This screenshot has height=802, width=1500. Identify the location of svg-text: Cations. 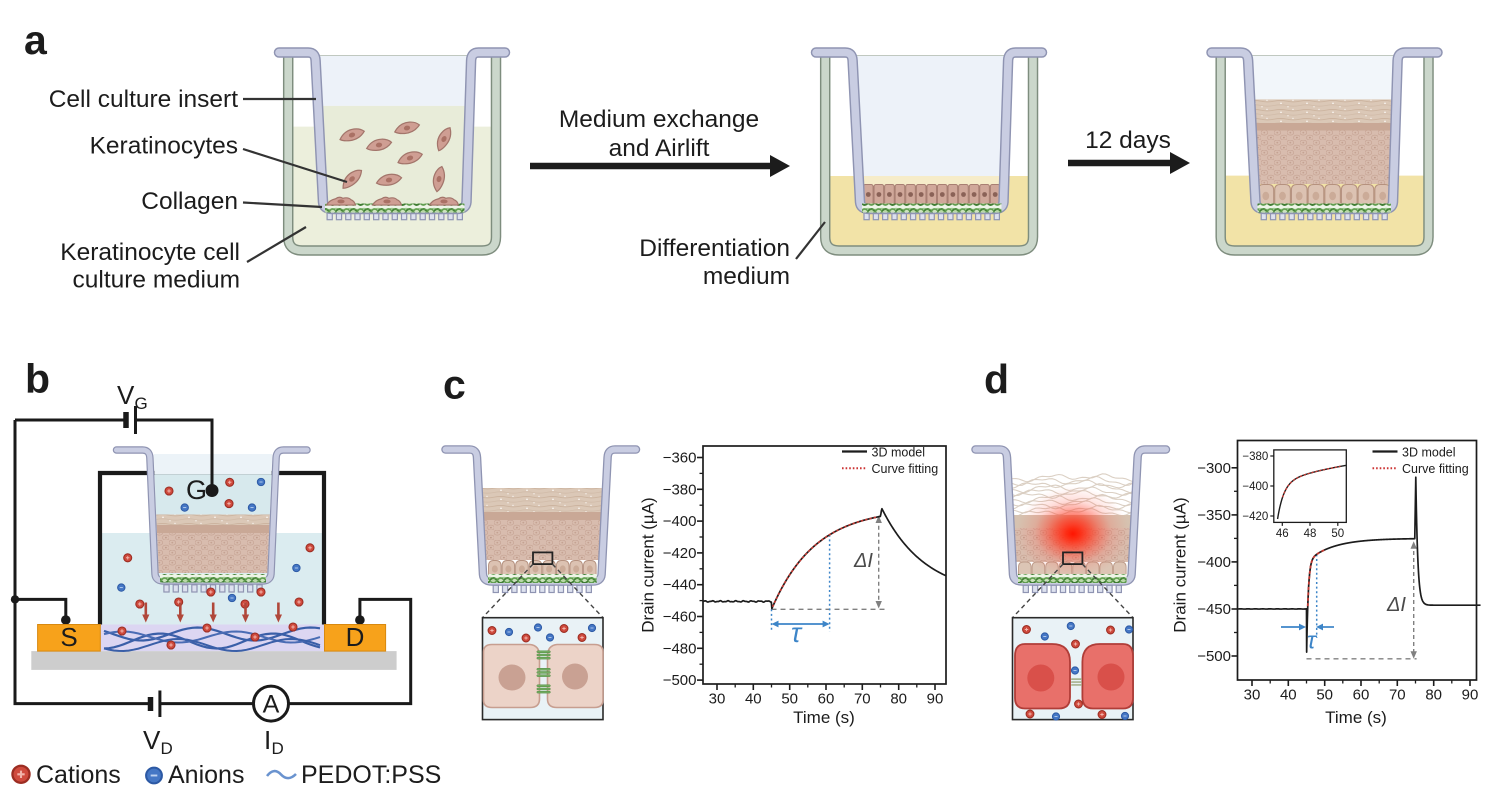
(78, 775).